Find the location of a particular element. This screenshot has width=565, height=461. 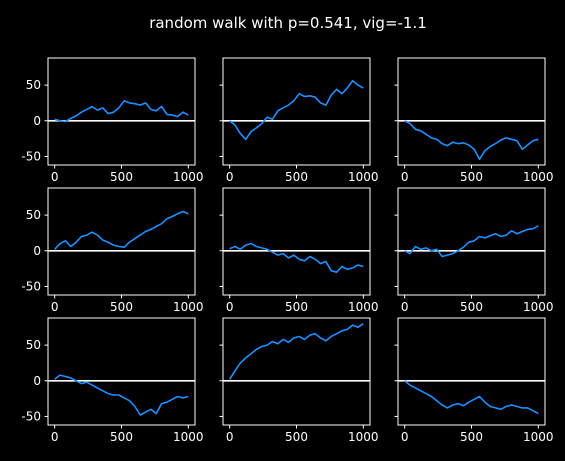

subplot-9: 0 500 1000 is located at coordinates (474, 380).